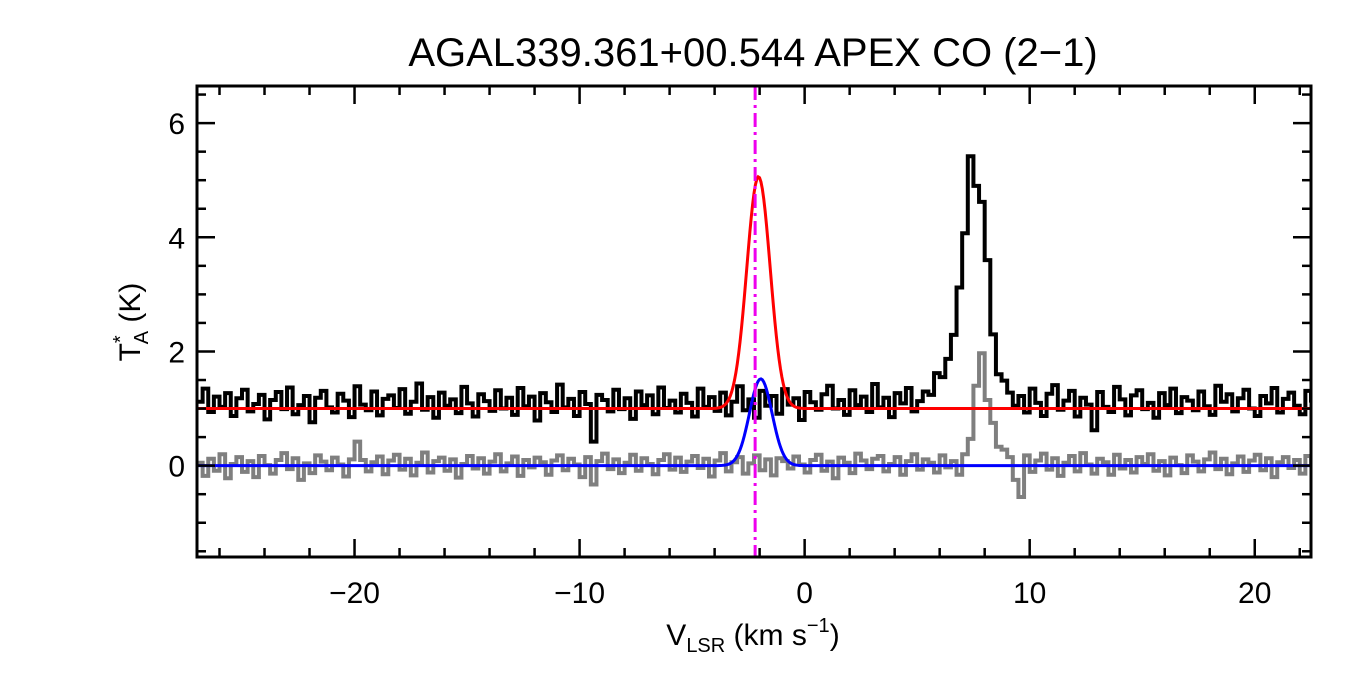 This screenshot has width=1350, height=675. Describe the element at coordinates (1029, 593) in the screenshot. I see `x-tick-label: 10` at that location.